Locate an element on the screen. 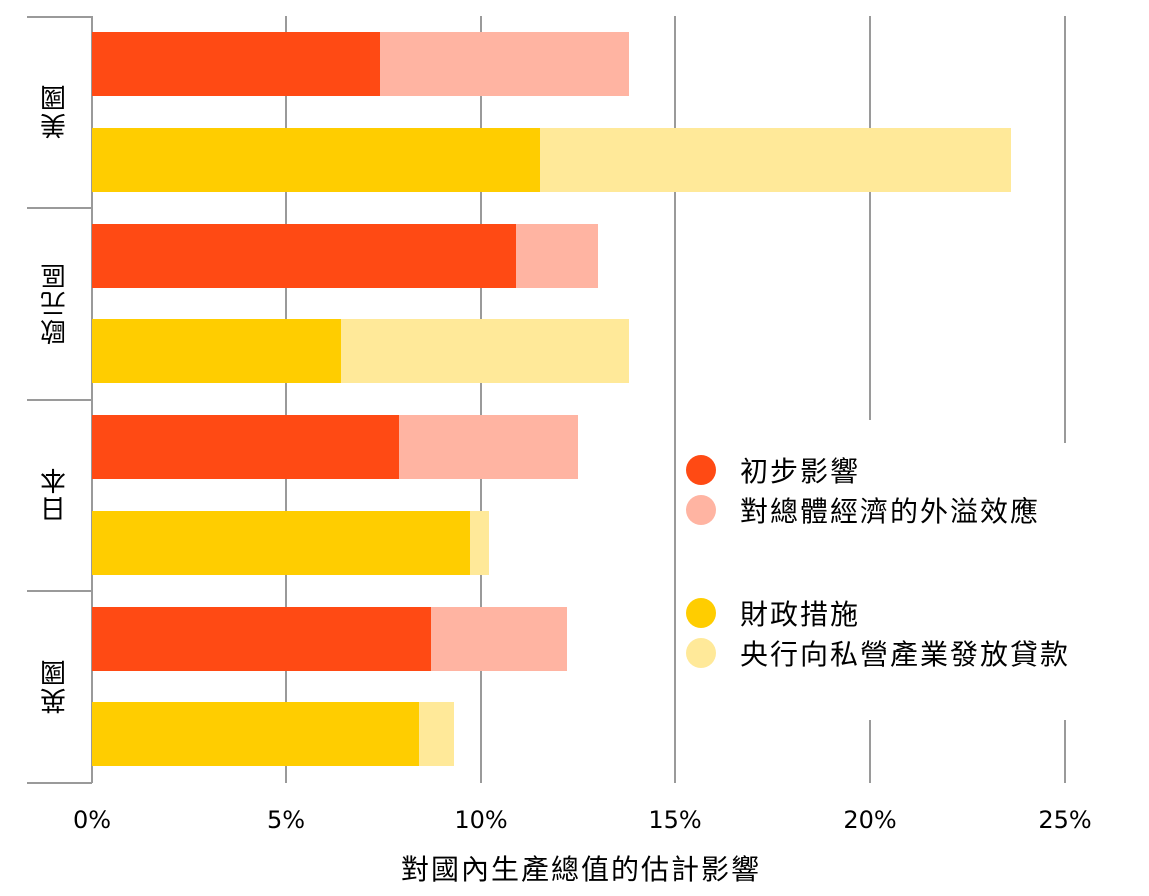 This screenshot has height=896, width=1149. bar-eurozone-impact is located at coordinates (345, 256).